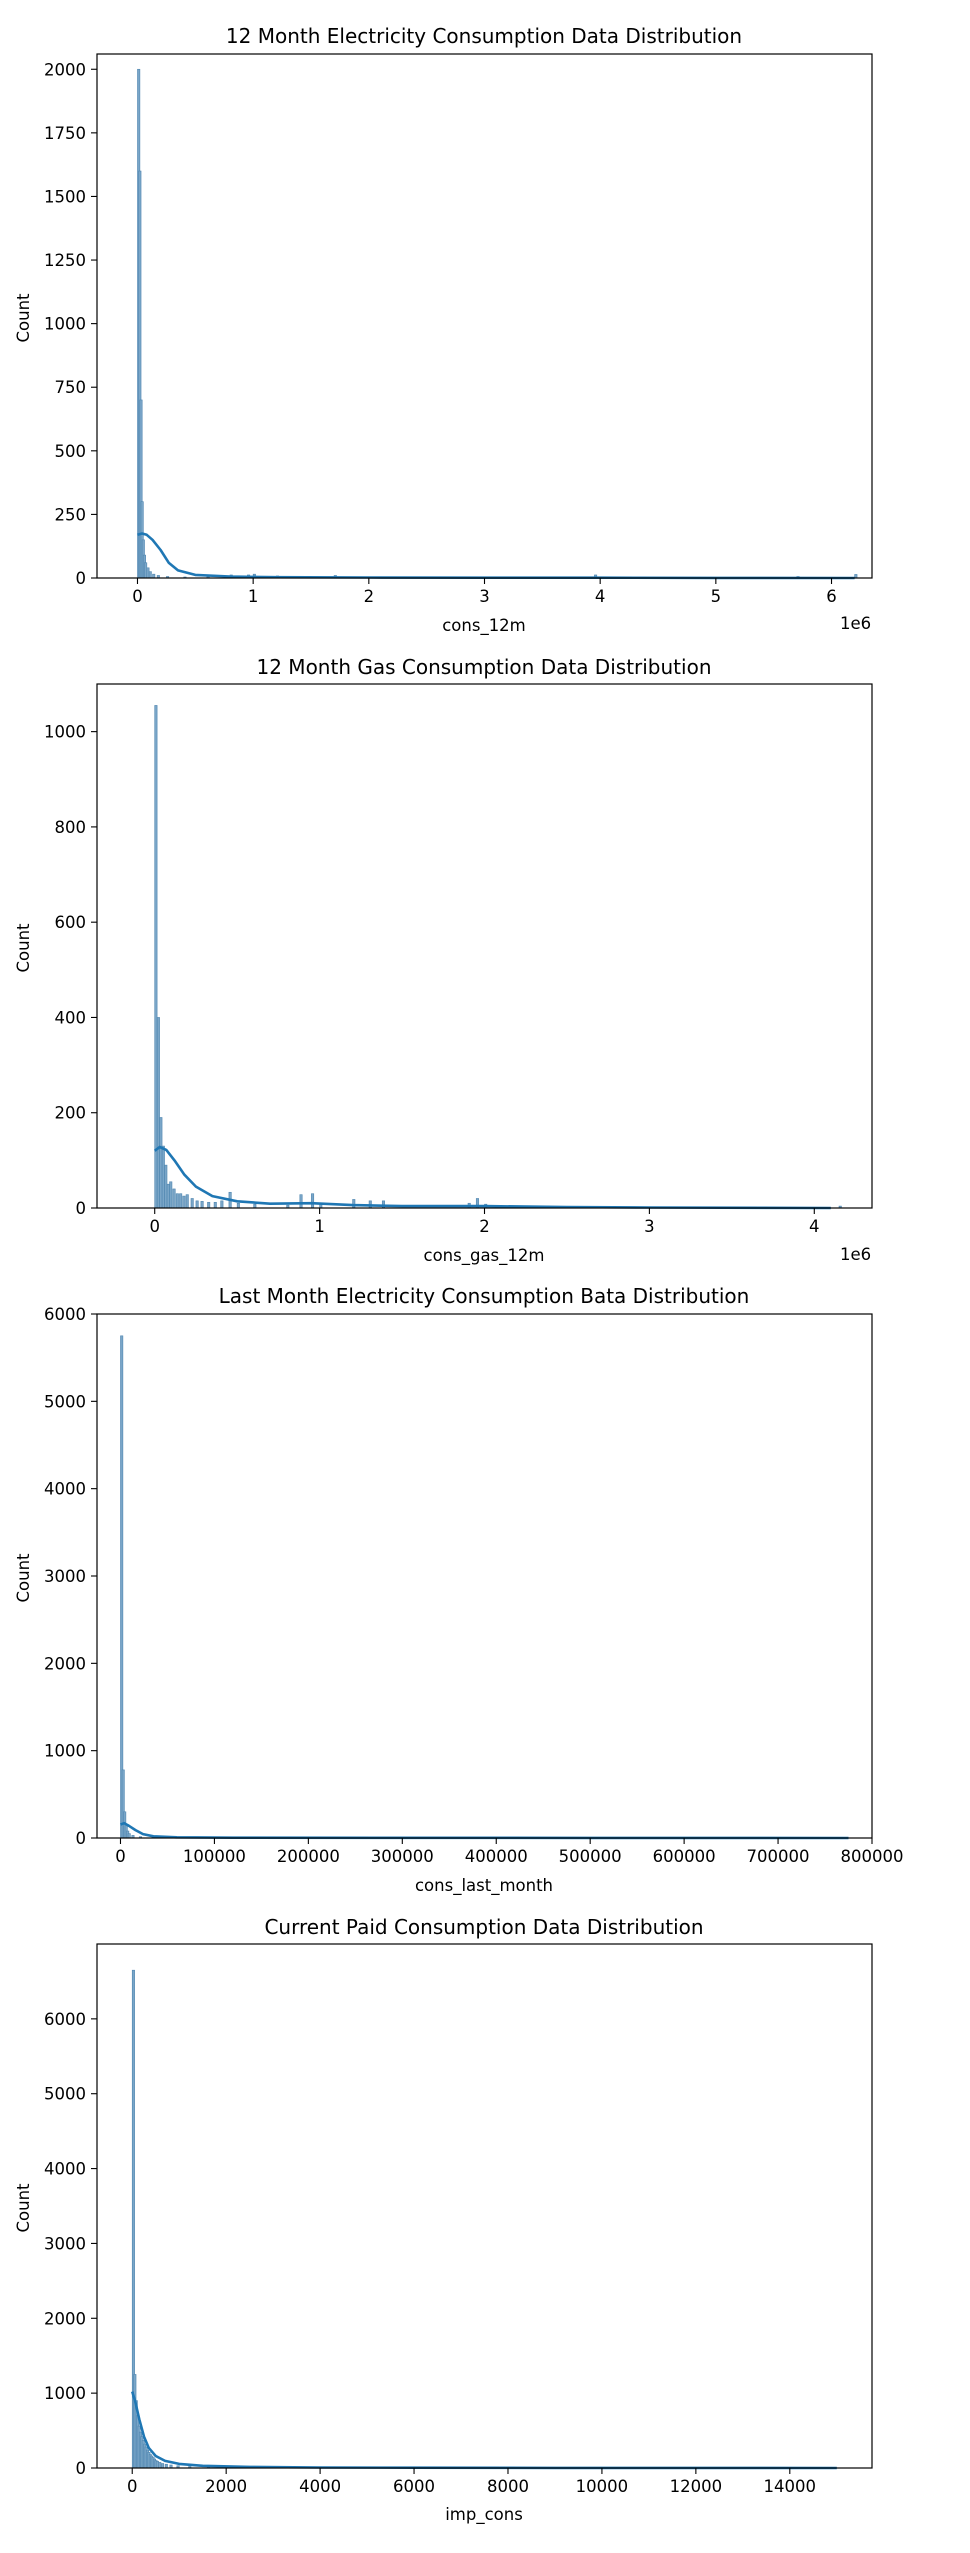 The height and width of the screenshot is (2553, 970). What do you see at coordinates (484, 626) in the screenshot?
I see `x-axis-label: cons_12m` at bounding box center [484, 626].